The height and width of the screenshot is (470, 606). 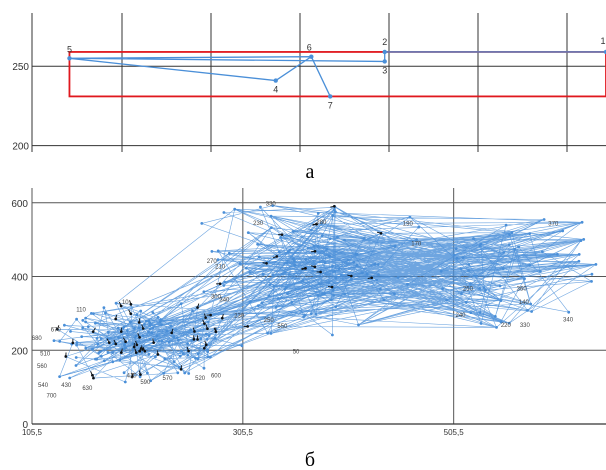 I want to click on chart-b-data-label: 430, so click(x=66, y=386).